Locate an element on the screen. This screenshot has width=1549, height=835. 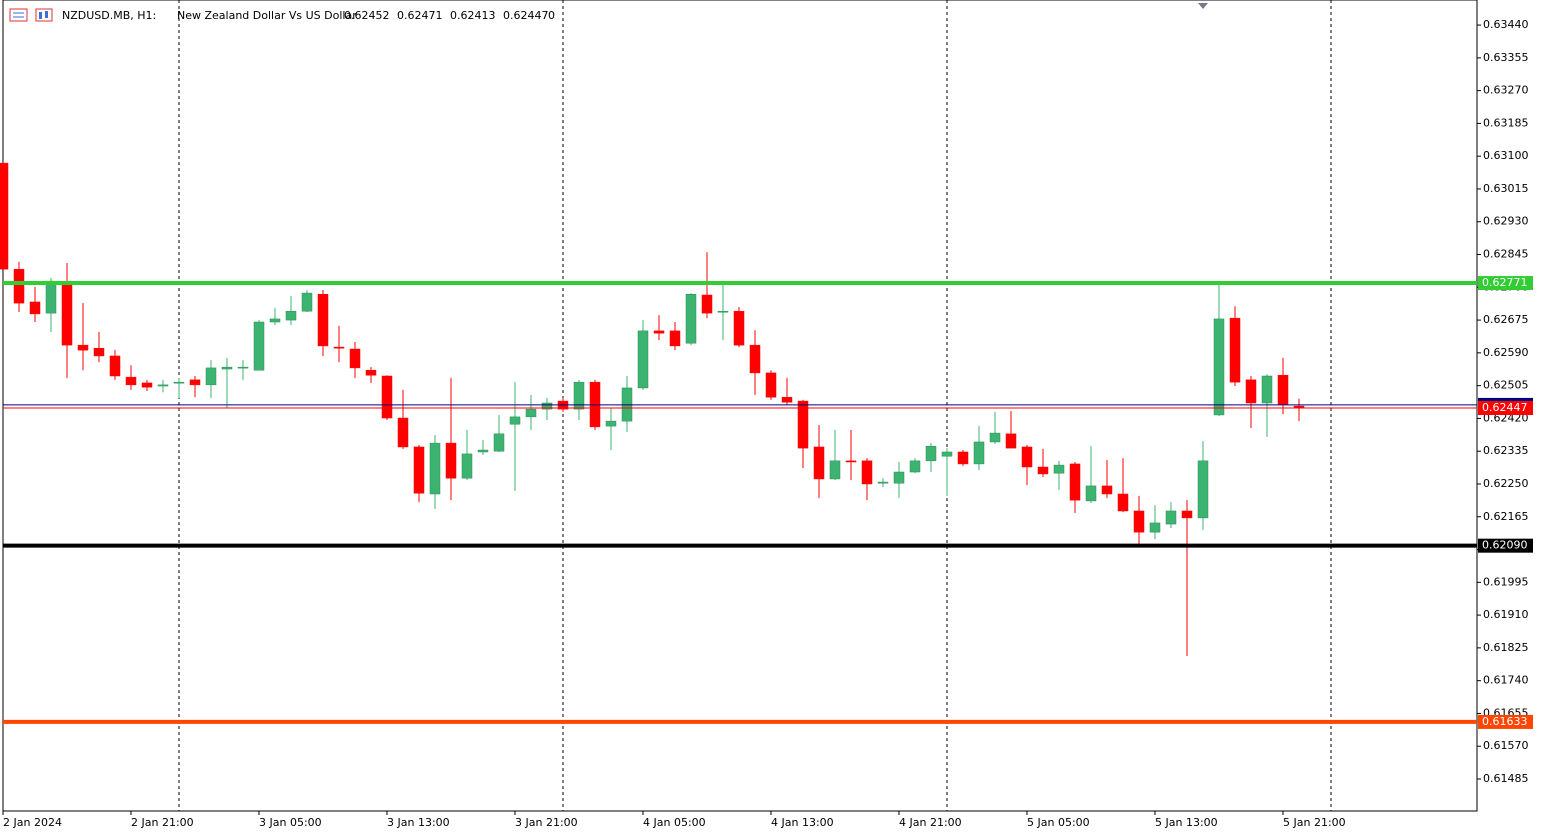
y-tick-label: 0.63015 is located at coordinates (1506, 188).